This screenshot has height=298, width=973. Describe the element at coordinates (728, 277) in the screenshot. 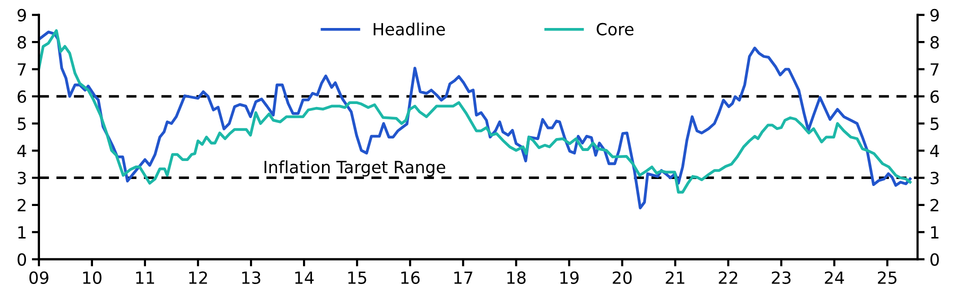

I see `x-tick-label: 22` at that location.